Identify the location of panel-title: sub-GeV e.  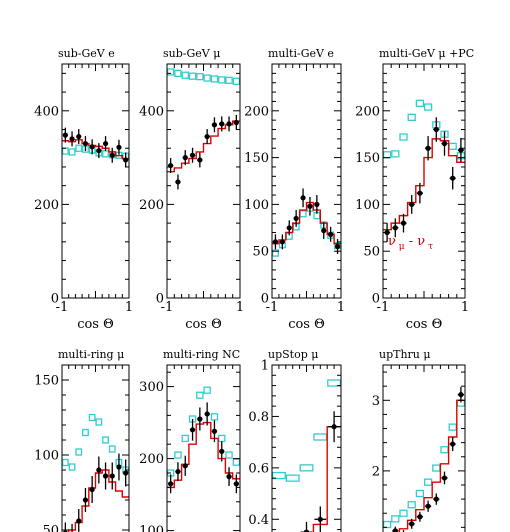
(86, 53).